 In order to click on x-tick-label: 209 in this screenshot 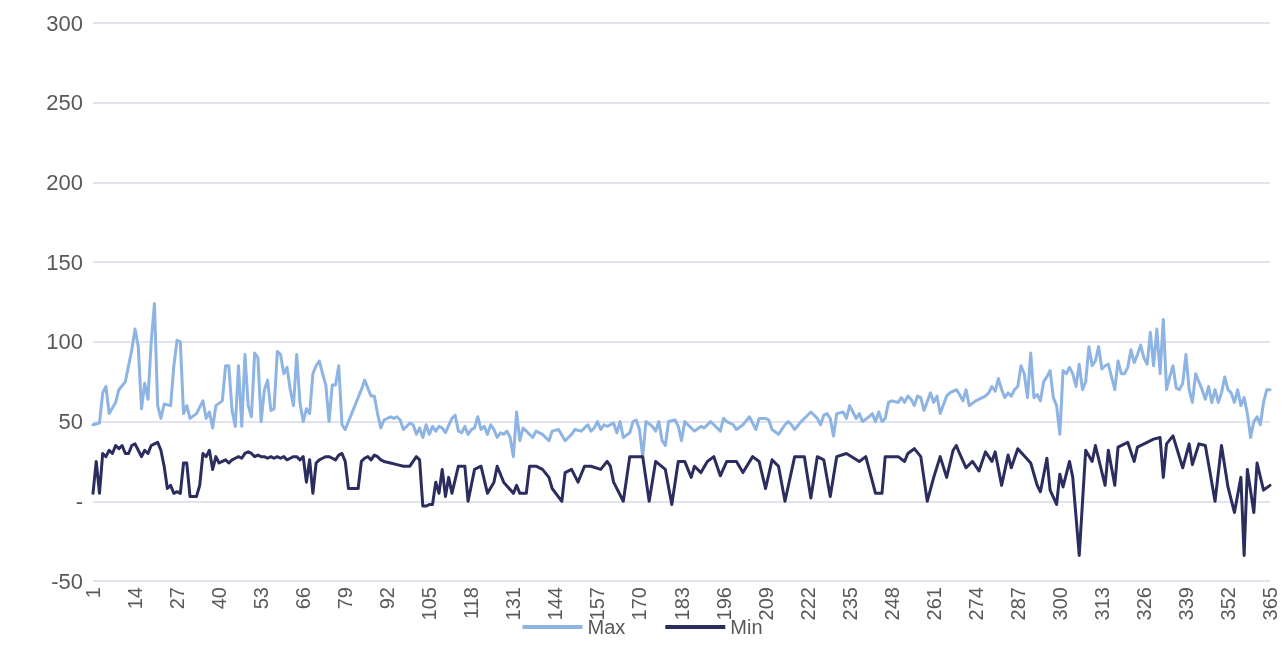, I will do `click(765, 604)`.